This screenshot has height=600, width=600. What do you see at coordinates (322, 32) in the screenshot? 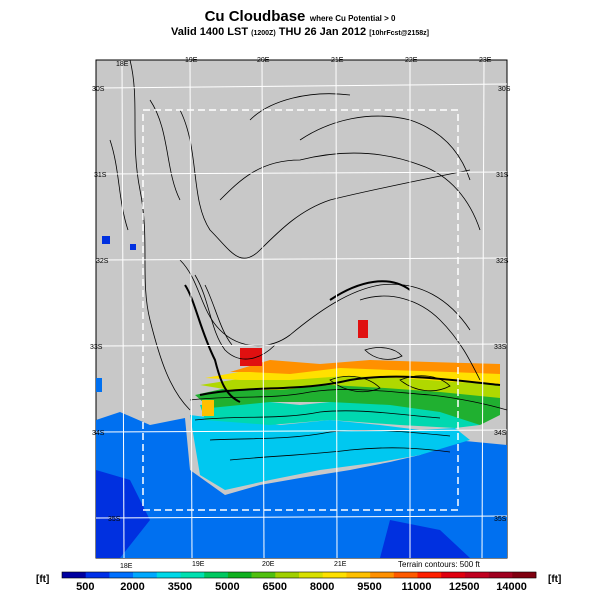
I see `forecast-date: THU 26 Jan 2012` at bounding box center [322, 32].